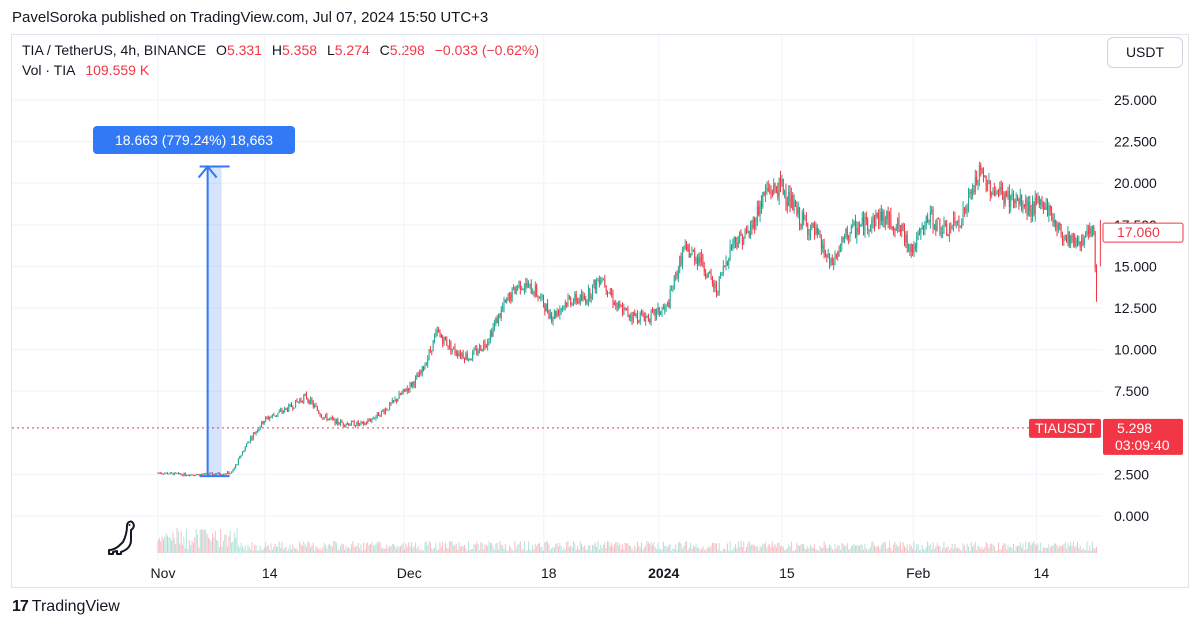  I want to click on volume-label: Vol · TIA, so click(49, 70).